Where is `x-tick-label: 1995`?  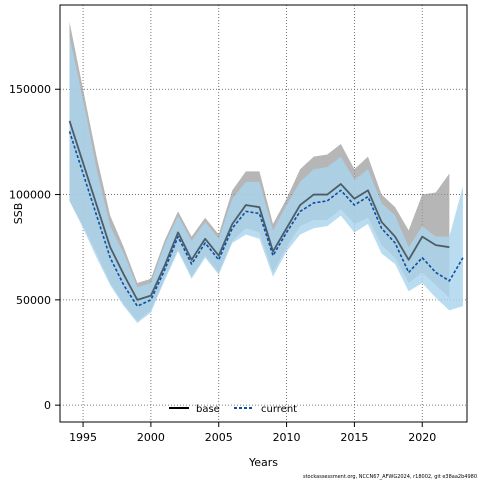 x-tick-label: 1995 is located at coordinates (83, 437).